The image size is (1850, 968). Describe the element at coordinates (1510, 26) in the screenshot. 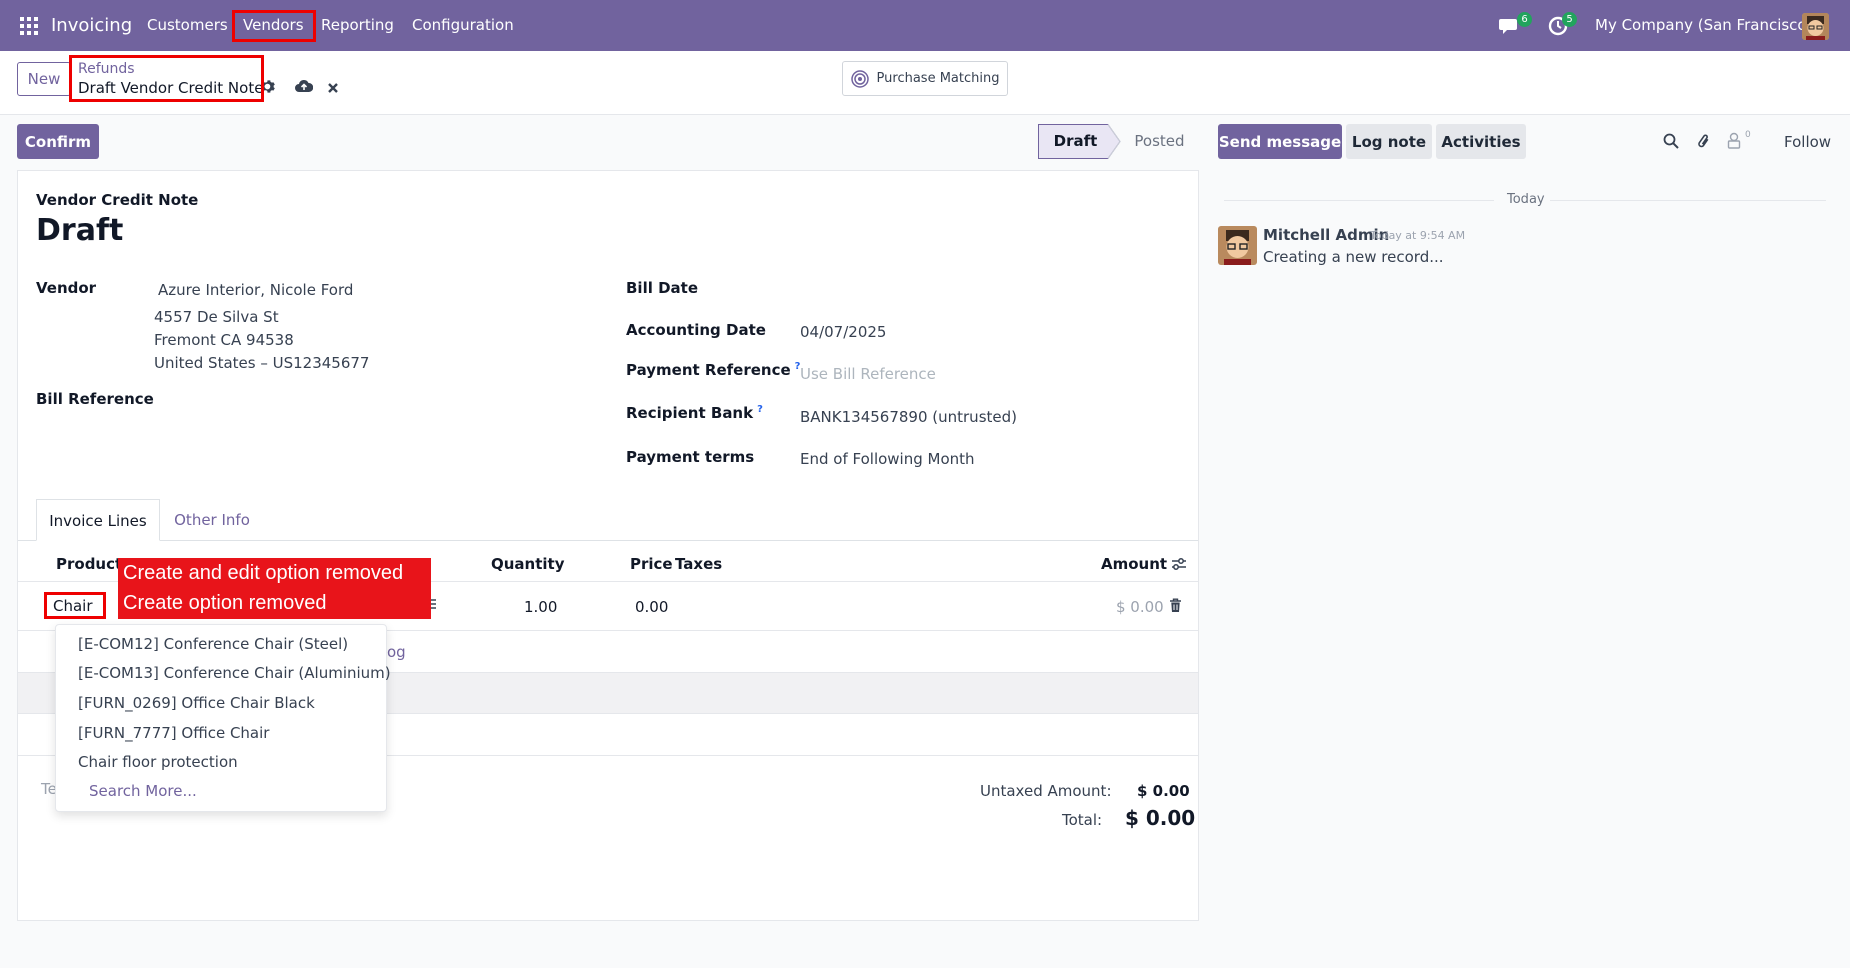

I see `messages-icon` at that location.